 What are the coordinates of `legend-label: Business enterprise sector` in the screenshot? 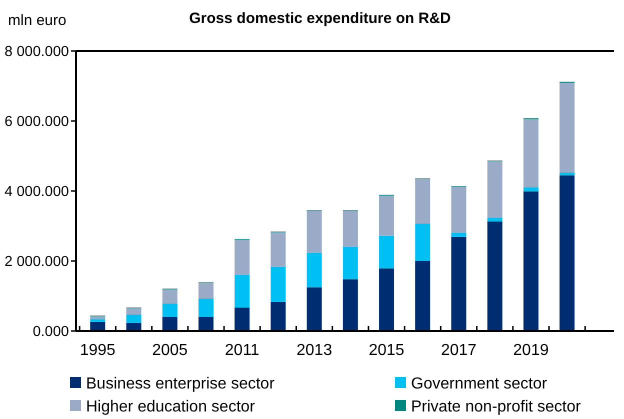 It's located at (181, 384).